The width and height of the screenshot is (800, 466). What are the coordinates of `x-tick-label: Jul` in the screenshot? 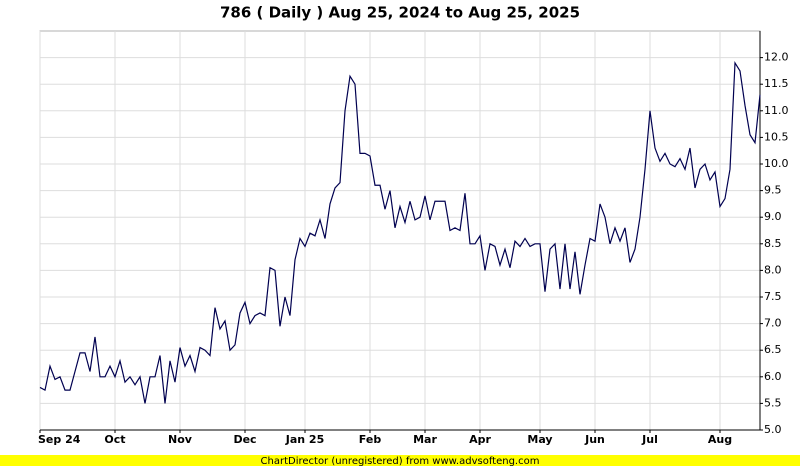 It's located at (649, 439).